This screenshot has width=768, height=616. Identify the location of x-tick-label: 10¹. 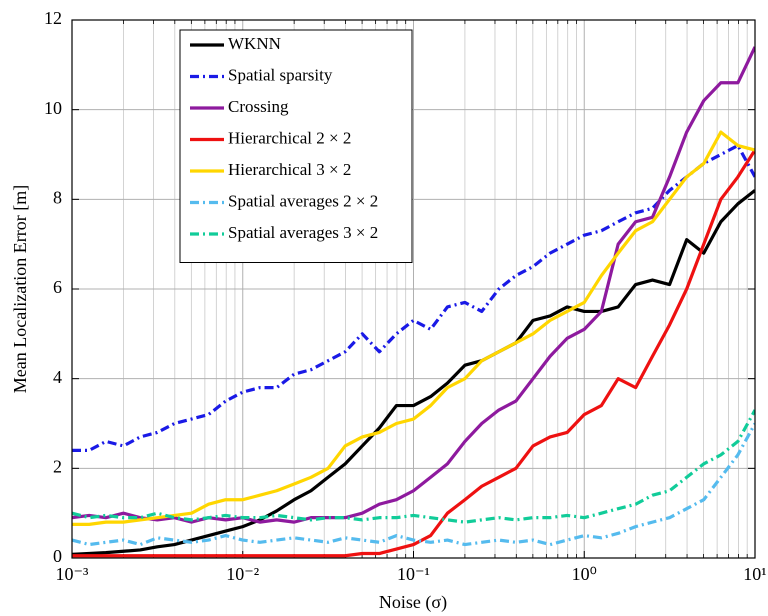
(754, 574).